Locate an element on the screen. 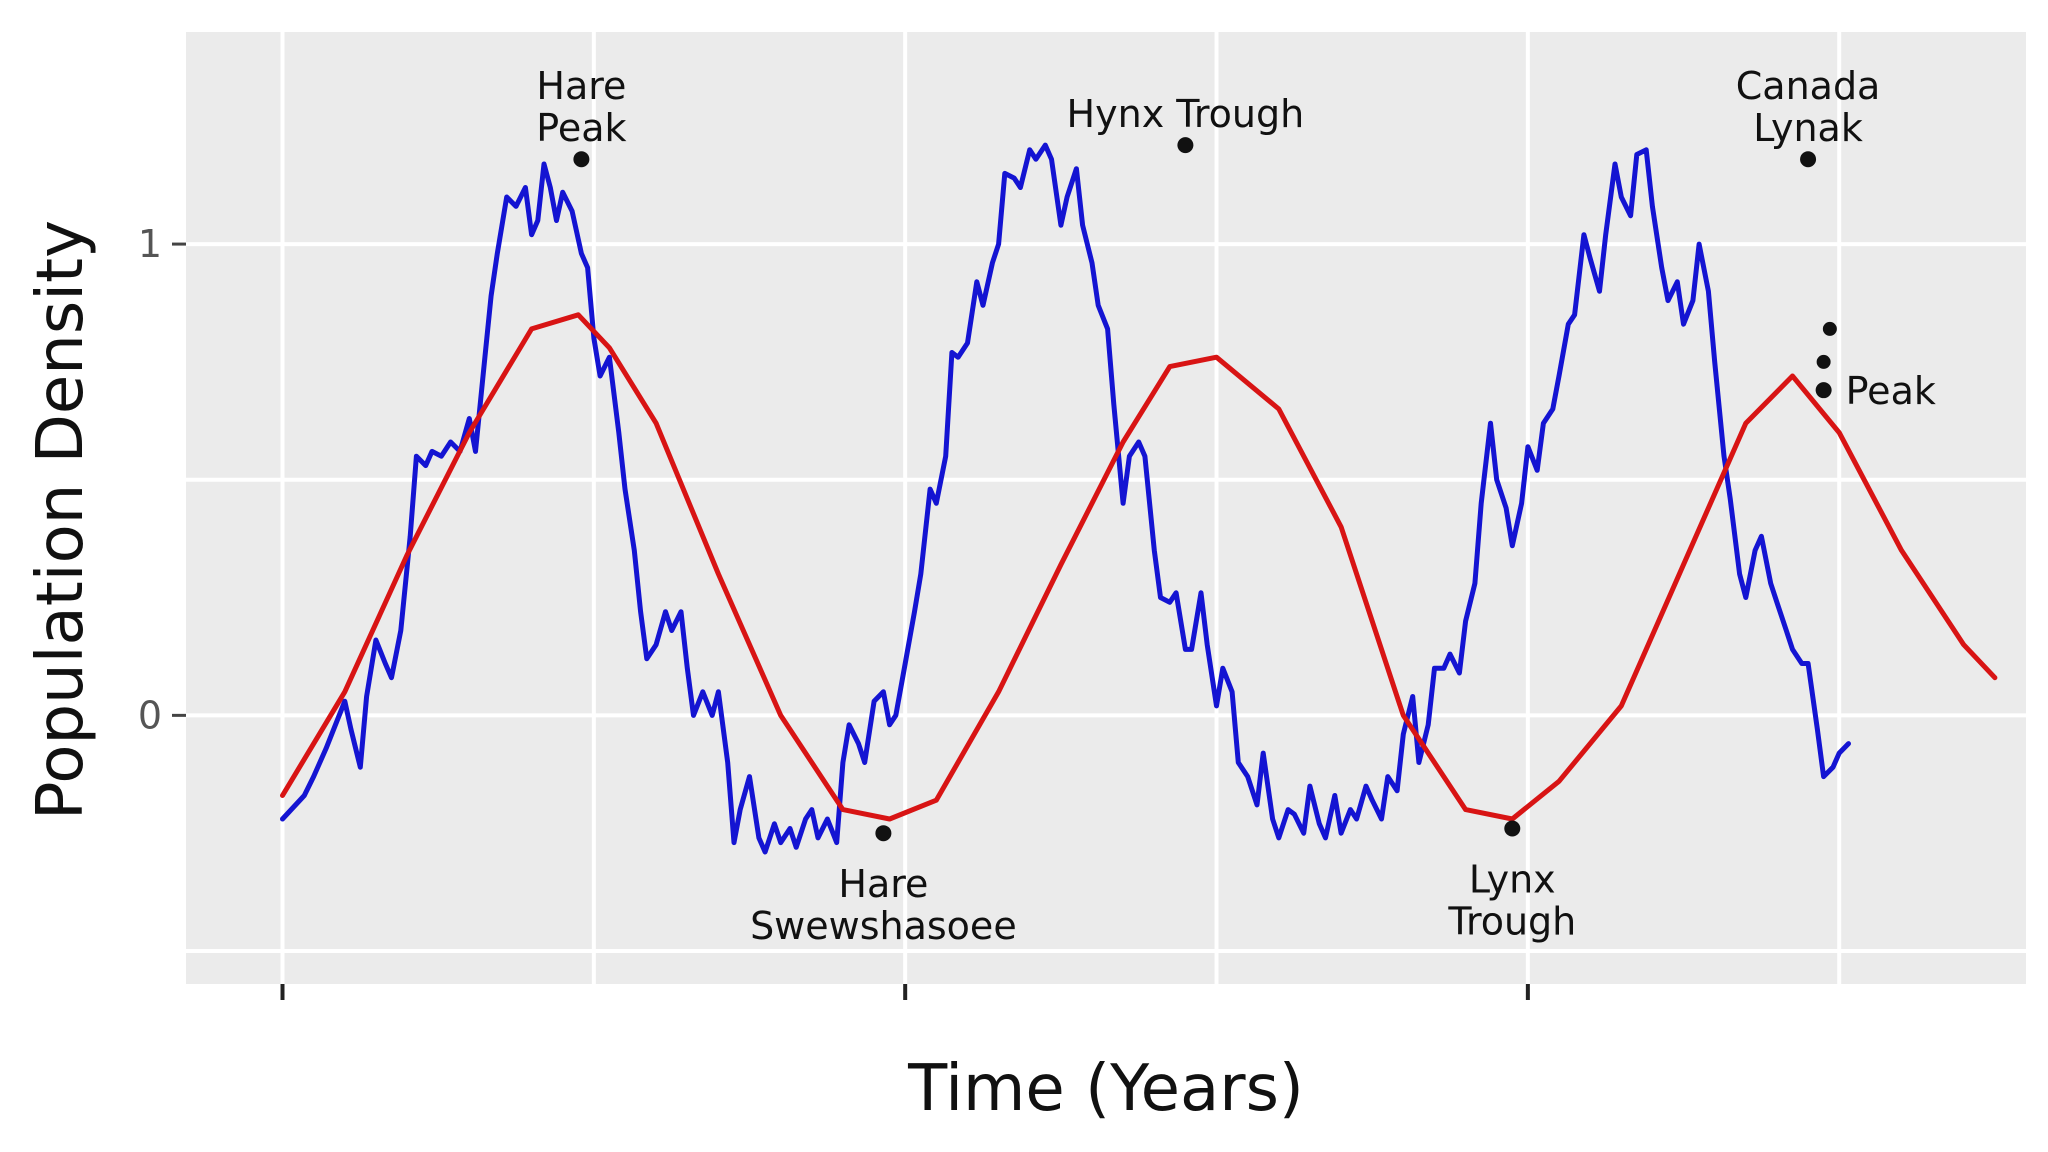 This screenshot has height=1152, width=2048. y-tick-label-0: 0 is located at coordinates (150, 715).